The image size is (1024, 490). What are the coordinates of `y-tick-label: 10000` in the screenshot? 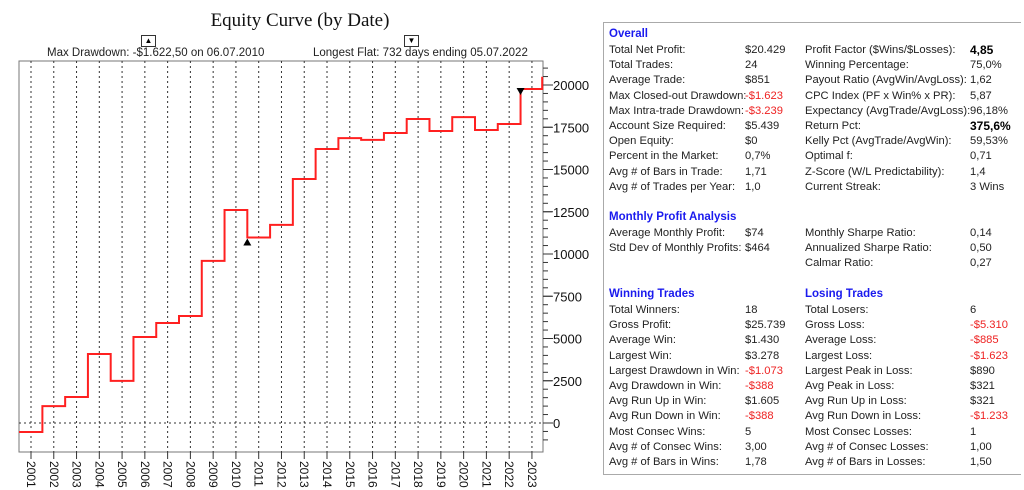 It's located at (571, 254).